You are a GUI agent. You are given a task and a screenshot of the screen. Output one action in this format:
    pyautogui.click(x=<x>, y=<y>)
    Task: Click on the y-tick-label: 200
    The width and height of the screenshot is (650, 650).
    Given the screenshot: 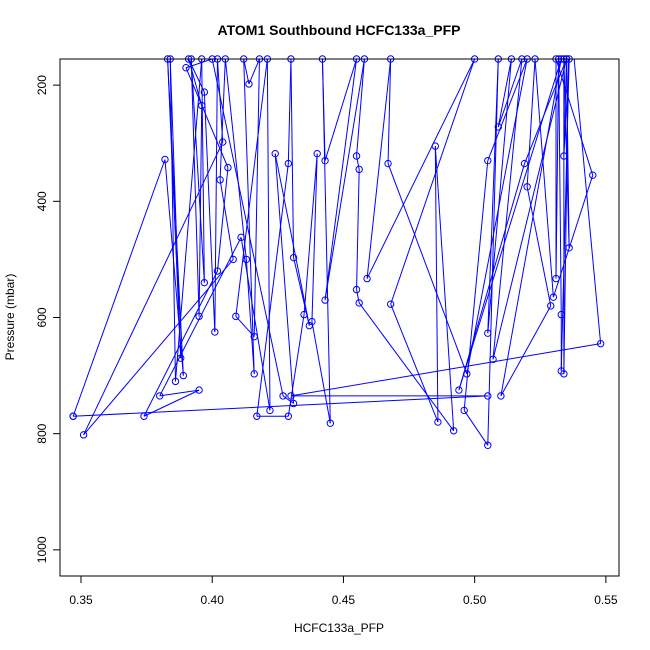 What is the action you would take?
    pyautogui.click(x=42, y=85)
    